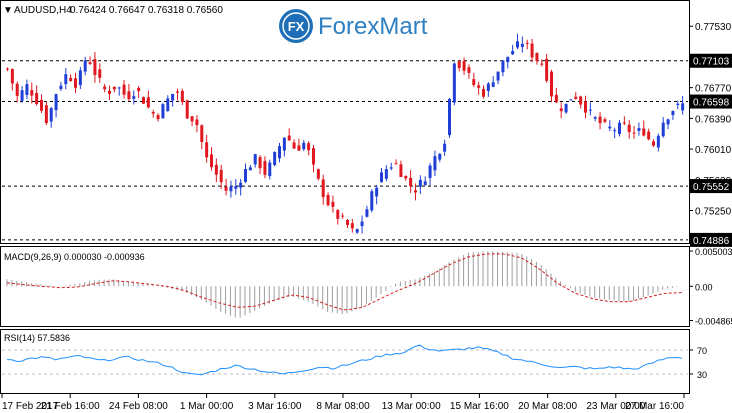  What do you see at coordinates (711, 101) in the screenshot?
I see `level-price-badge` at bounding box center [711, 101].